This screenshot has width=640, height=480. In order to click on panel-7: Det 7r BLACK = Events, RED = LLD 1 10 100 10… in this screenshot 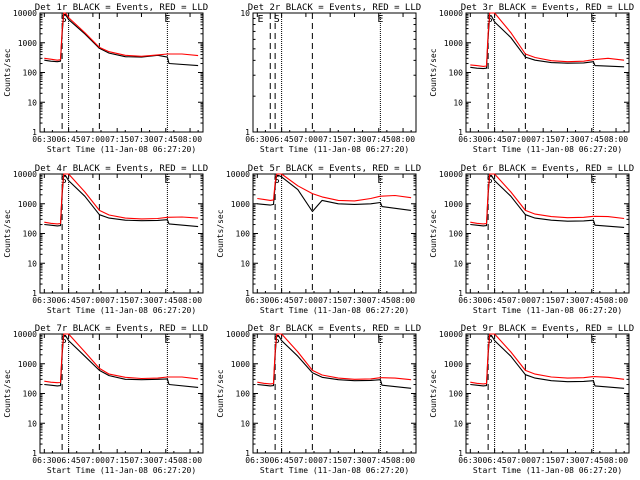, I will do `click(105, 399)`.